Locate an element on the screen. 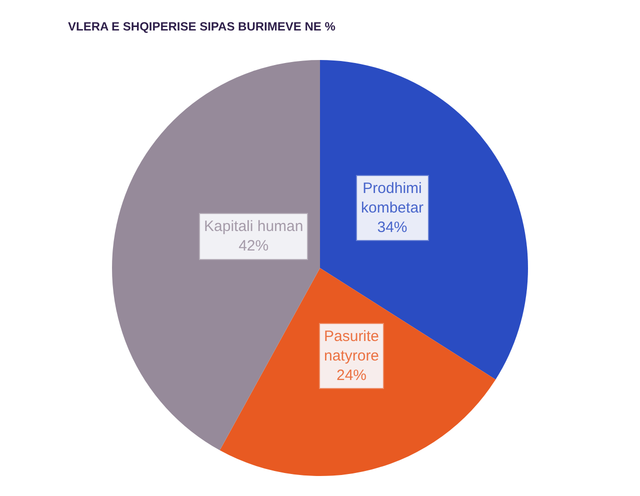 The width and height of the screenshot is (640, 496). chart-title: VLERA E SHQIPERISE SIPAS BURIMEVE NE % is located at coordinates (202, 26).